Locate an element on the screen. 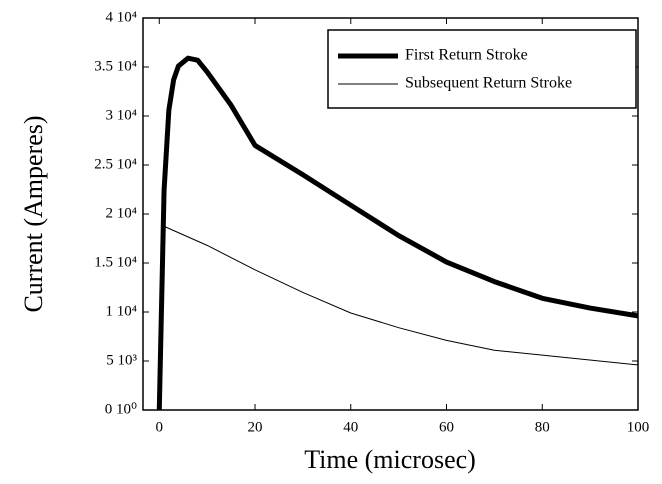 Image resolution: width=662 pixels, height=484 pixels. y-tick-label: 5 10³ is located at coordinates (121, 360).